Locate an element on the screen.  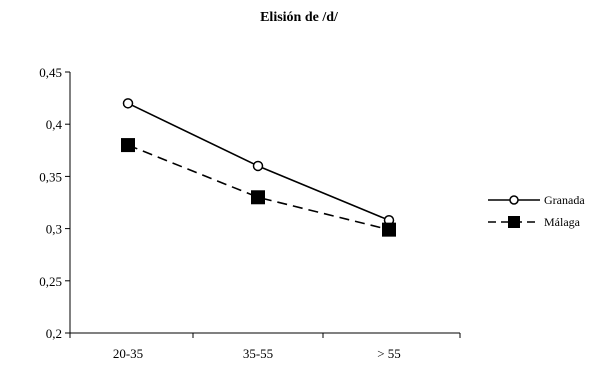
series-m-laga is located at coordinates (258, 187).